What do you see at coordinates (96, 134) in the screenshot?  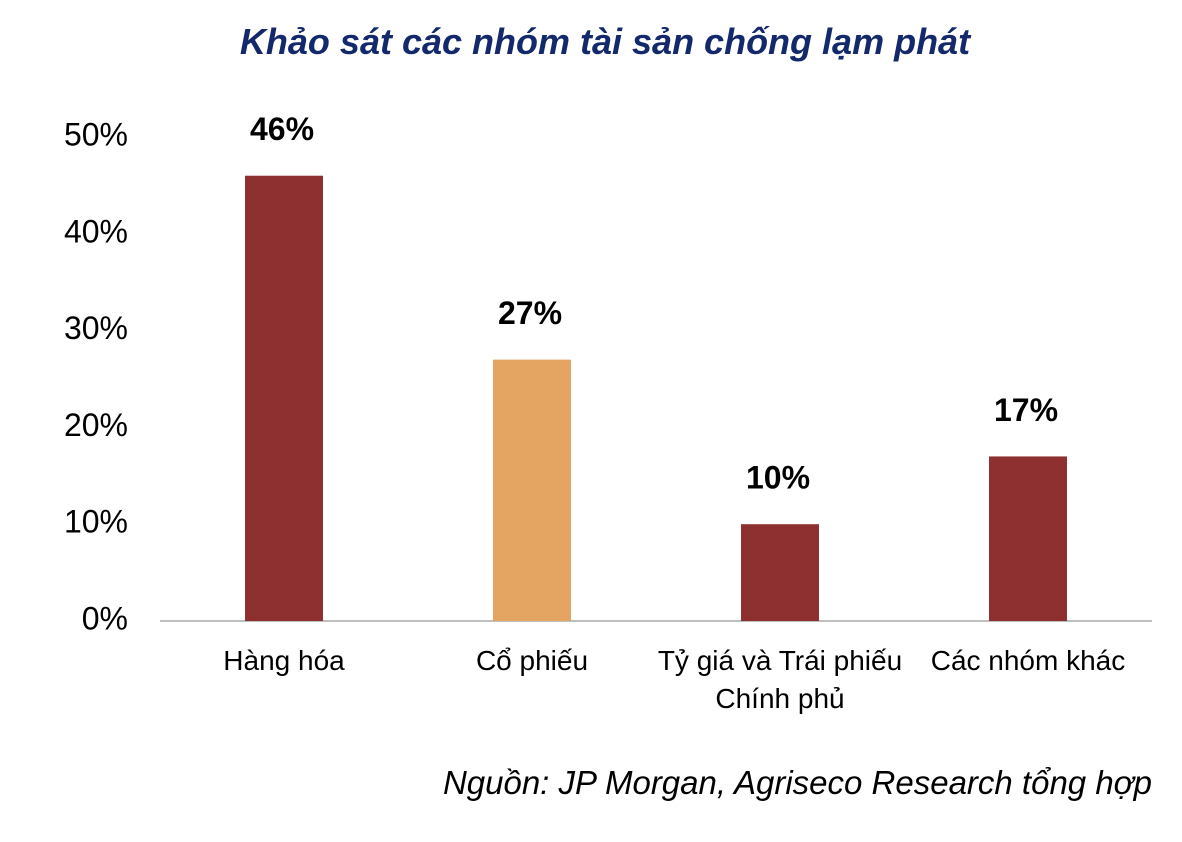 I see `y-tick-label: 50%` at bounding box center [96, 134].